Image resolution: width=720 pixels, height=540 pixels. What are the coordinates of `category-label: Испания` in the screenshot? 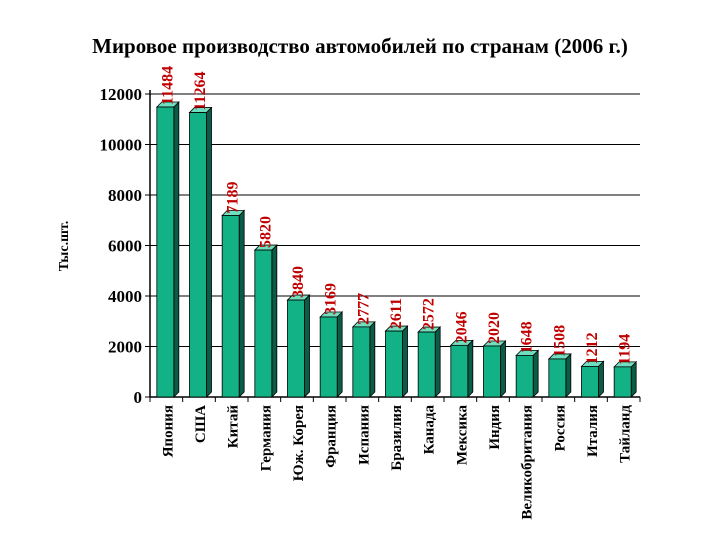 It's located at (364, 435).